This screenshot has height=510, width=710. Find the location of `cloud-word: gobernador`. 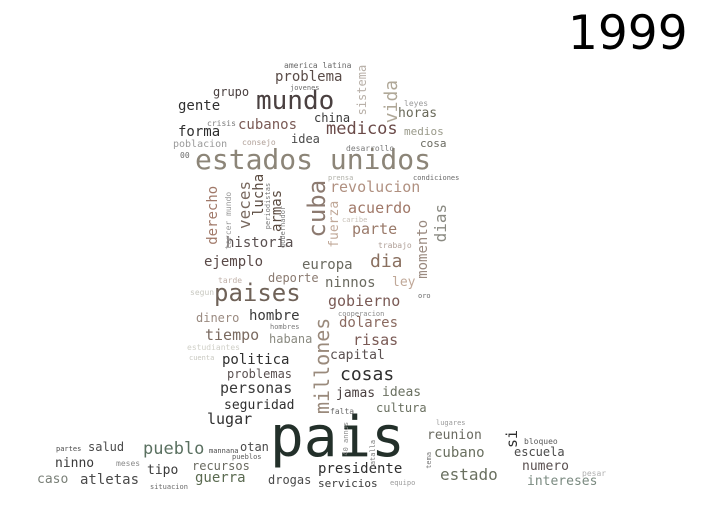

cloud-word: gobernador is located at coordinates (283, 226).